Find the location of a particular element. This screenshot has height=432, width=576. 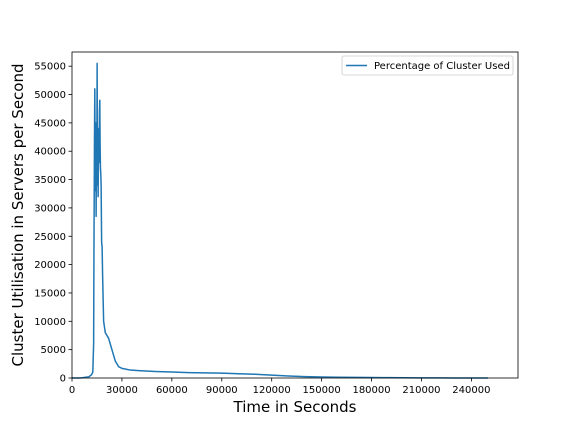

y-tick-label: 50000 is located at coordinates (50, 95).